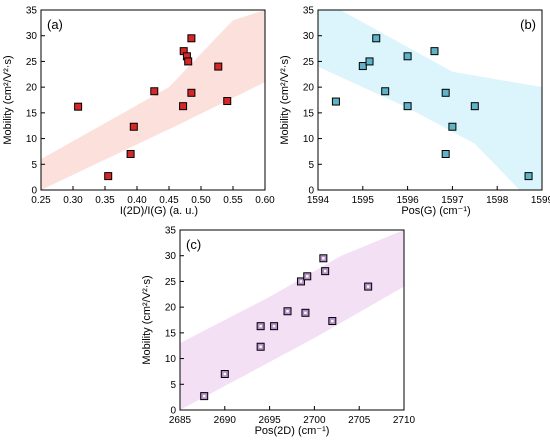 This screenshot has width=550, height=447. Describe the element at coordinates (201, 200) in the screenshot. I see `x-tick-label: 0.50` at that location.